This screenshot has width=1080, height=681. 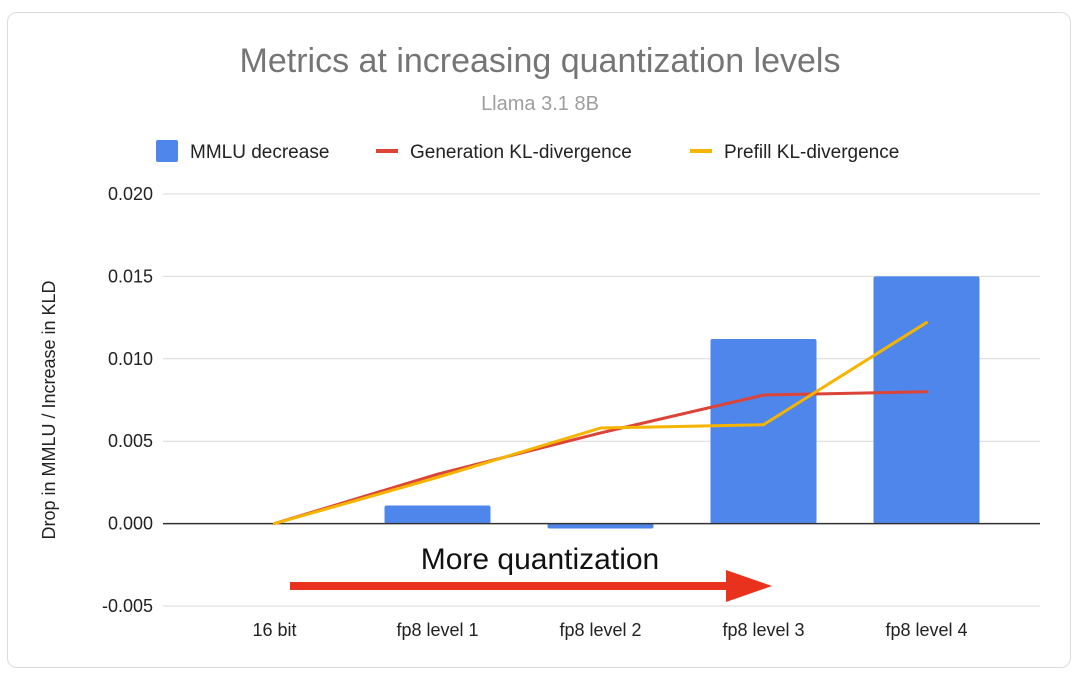 I want to click on y-tick-label: 0.020, so click(x=130, y=194).